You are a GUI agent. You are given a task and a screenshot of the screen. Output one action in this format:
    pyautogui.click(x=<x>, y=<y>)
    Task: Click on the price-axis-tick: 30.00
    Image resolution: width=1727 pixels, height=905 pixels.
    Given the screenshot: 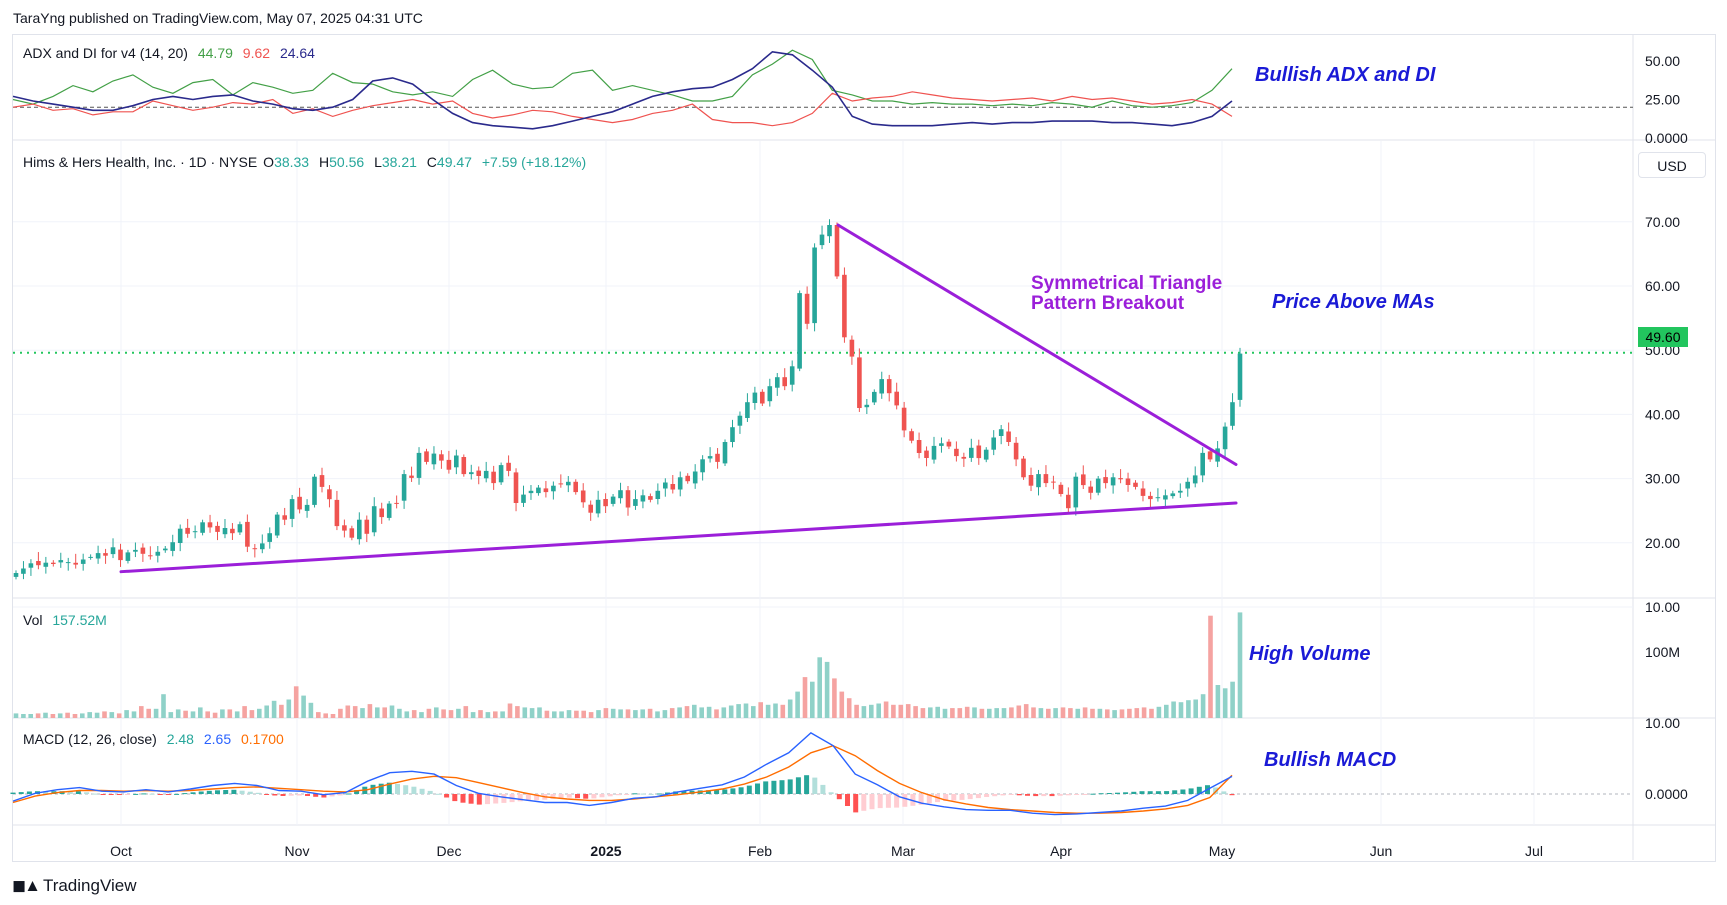 What is the action you would take?
    pyautogui.click(x=1662, y=479)
    